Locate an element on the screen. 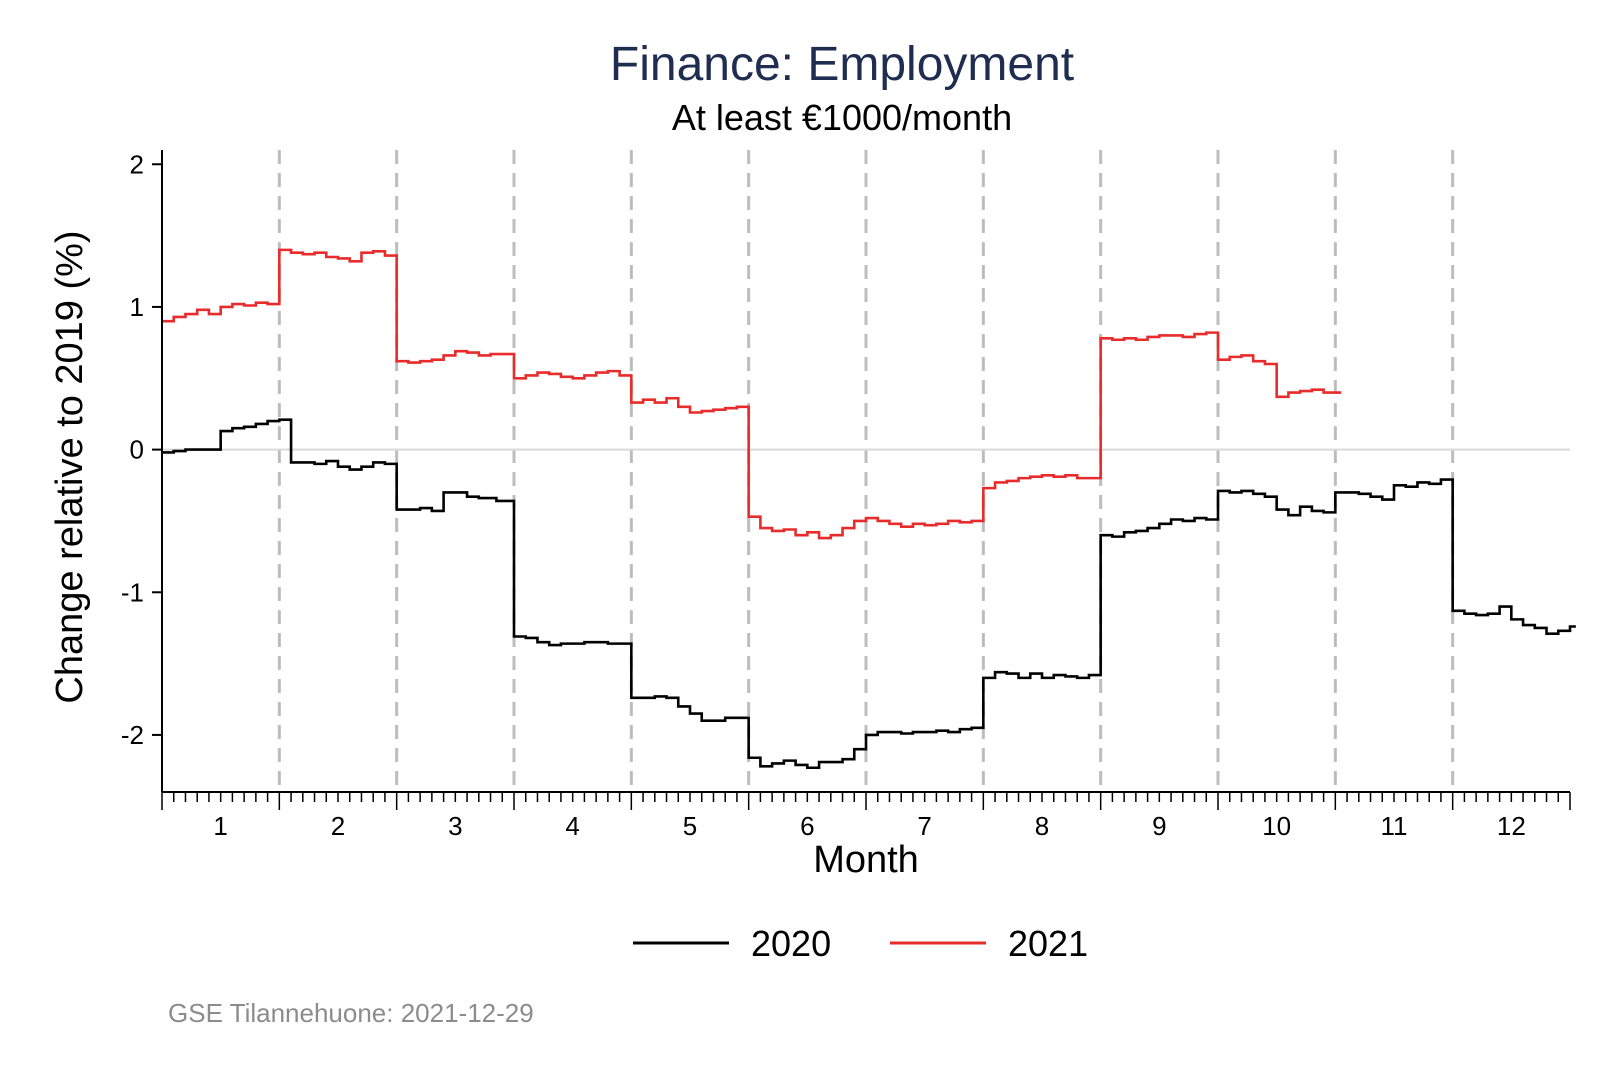 The width and height of the screenshot is (1600, 1067). x-tick-label: 6 is located at coordinates (807, 826).